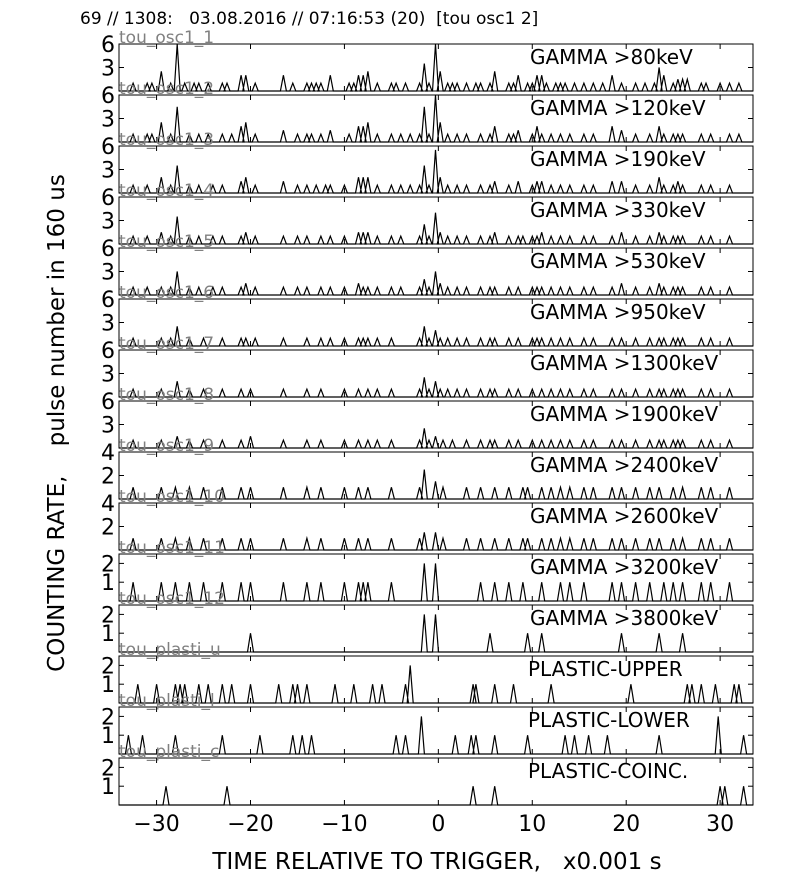  What do you see at coordinates (624, 414) in the screenshot?
I see `panel-title: GAMMA >1900keV` at bounding box center [624, 414].